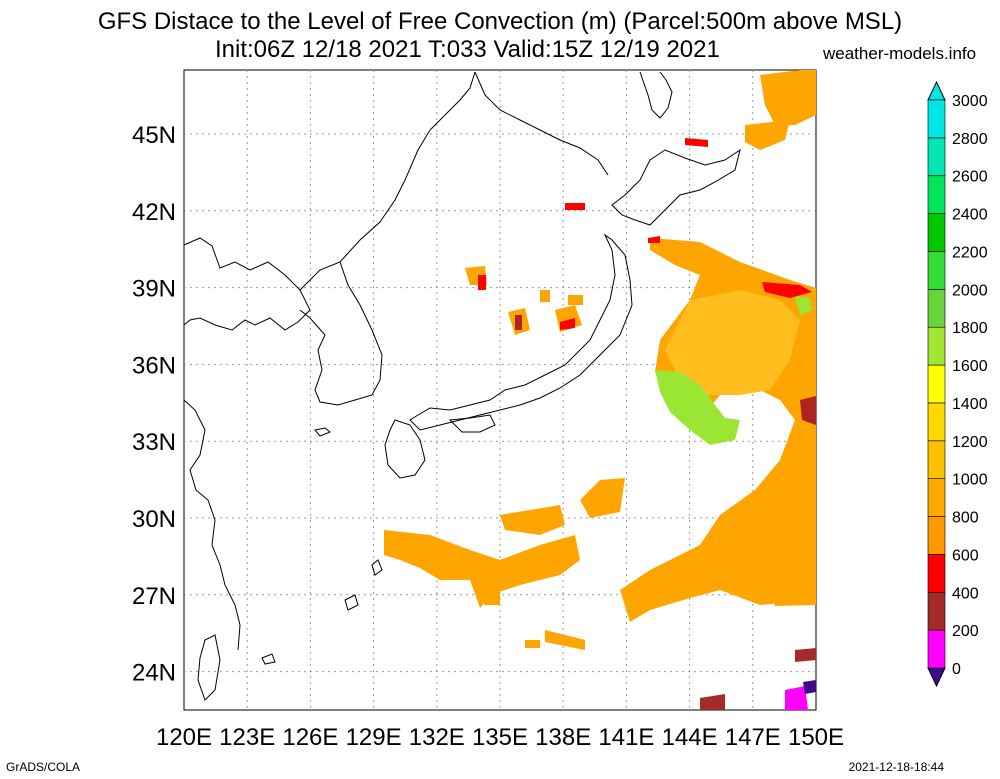  What do you see at coordinates (247, 737) in the screenshot?
I see `lon-tick-label: 123E` at bounding box center [247, 737].